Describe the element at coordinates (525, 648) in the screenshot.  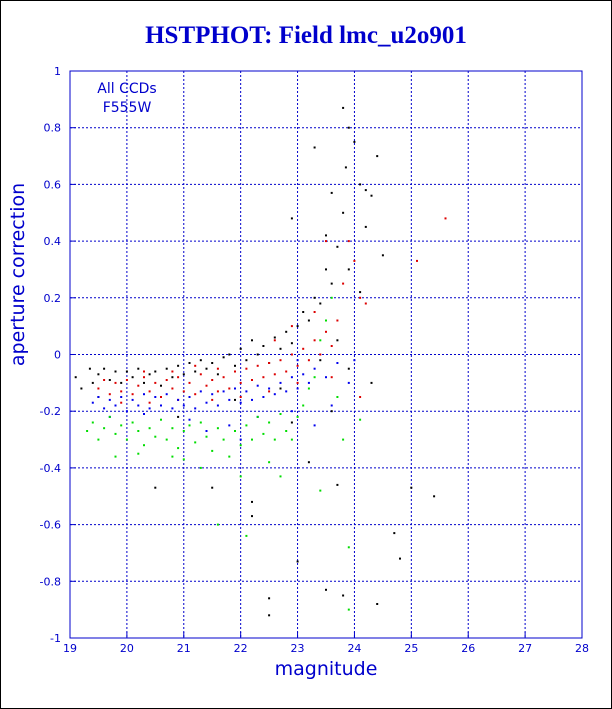
I see `x-tick-label: 27` at that location.